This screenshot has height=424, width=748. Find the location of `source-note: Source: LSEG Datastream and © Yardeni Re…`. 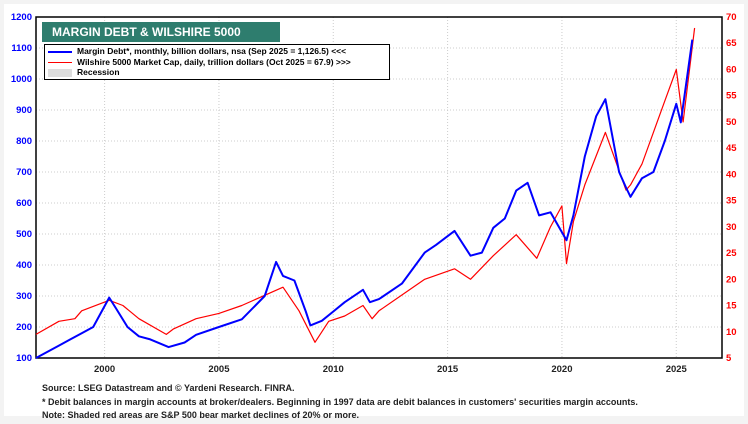

source-note: Source: LSEG Datastream and © Yardeni Re… is located at coordinates (168, 388).